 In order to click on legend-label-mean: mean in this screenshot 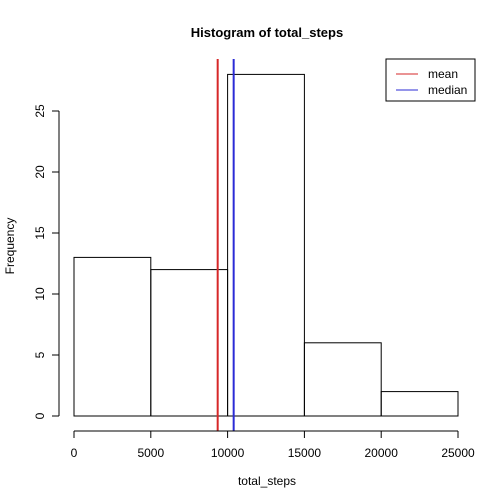, I will do `click(443, 74)`.